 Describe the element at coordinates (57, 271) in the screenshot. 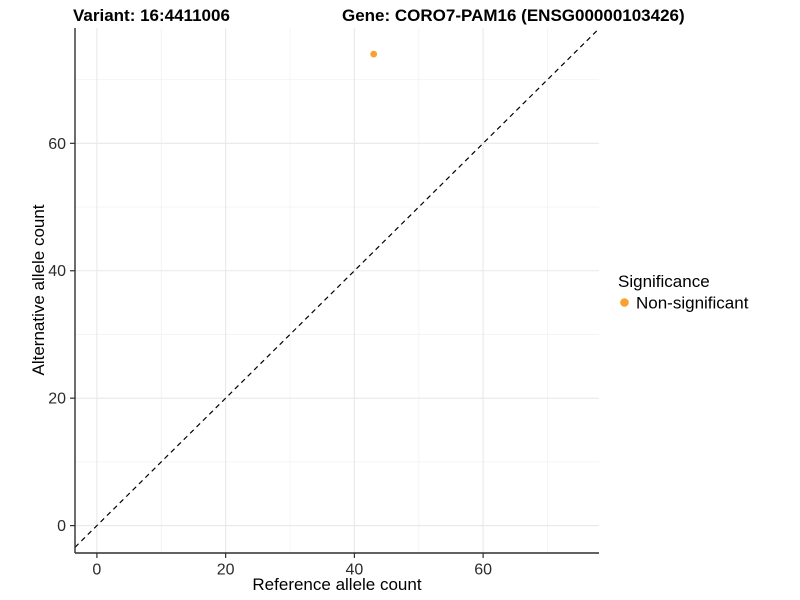

I see `y-tick-label: 40` at that location.